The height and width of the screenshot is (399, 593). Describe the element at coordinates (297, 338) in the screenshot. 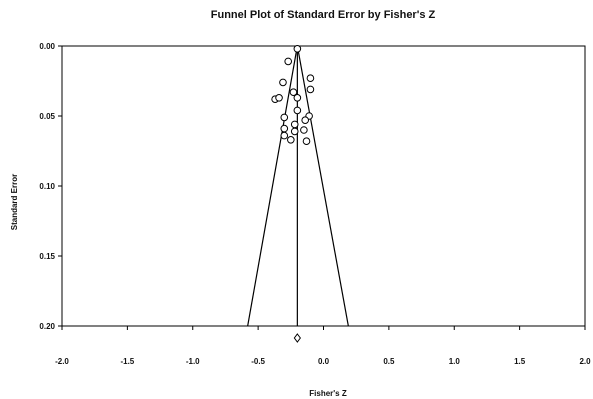

I see `summary-diamond` at that location.